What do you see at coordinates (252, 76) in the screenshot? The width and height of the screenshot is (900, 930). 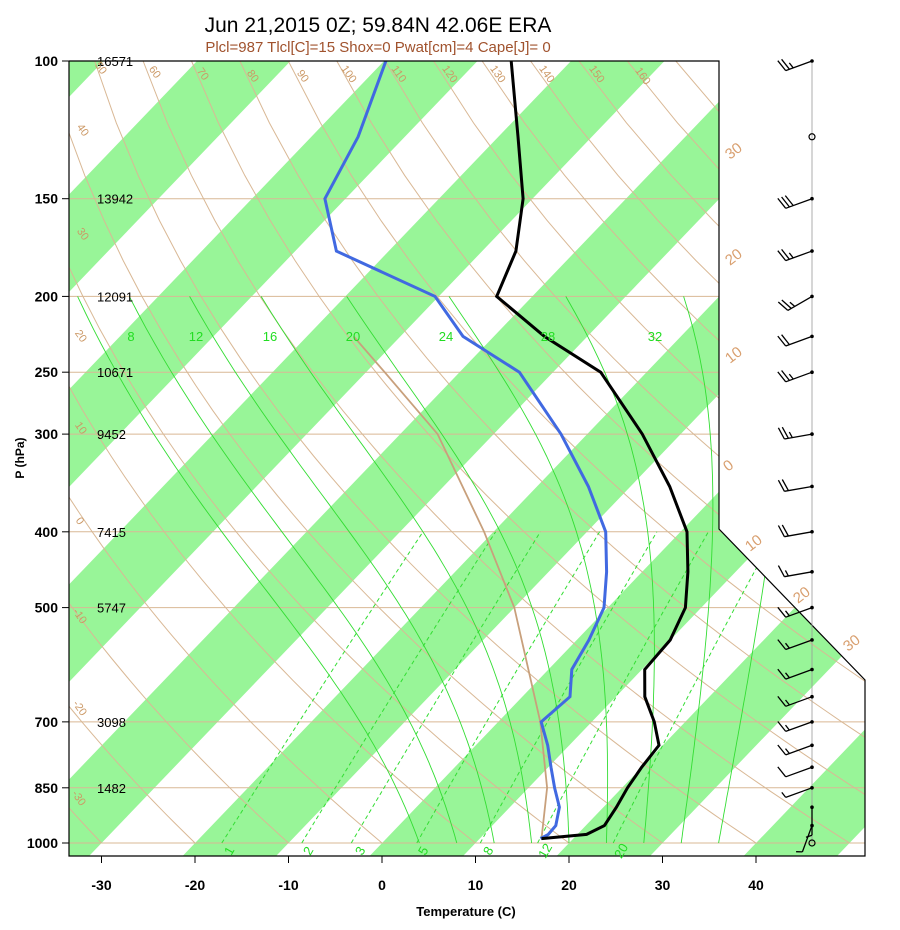 I see `dry-adiabat-label: 80` at bounding box center [252, 76].